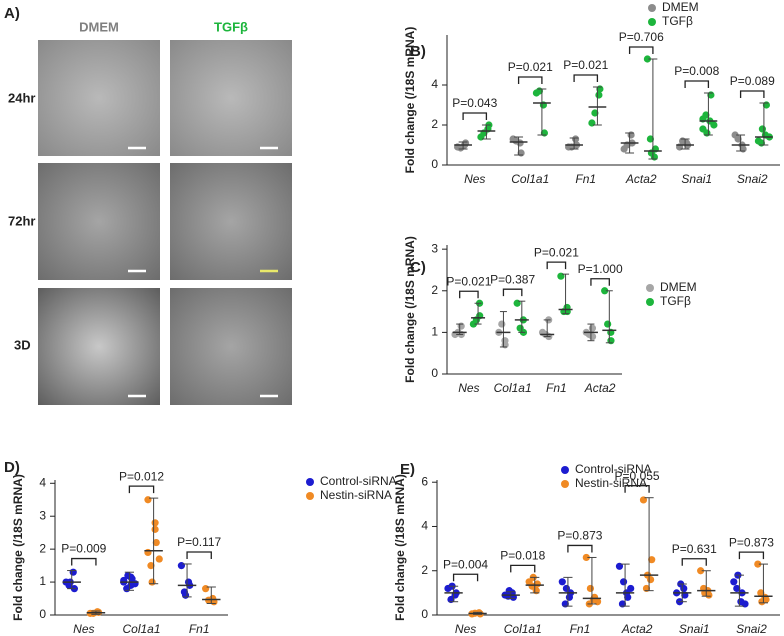 The height and width of the screenshot is (636, 784). Describe the element at coordinates (675, 301) in the screenshot. I see `legend-label: TGFβ` at that location.